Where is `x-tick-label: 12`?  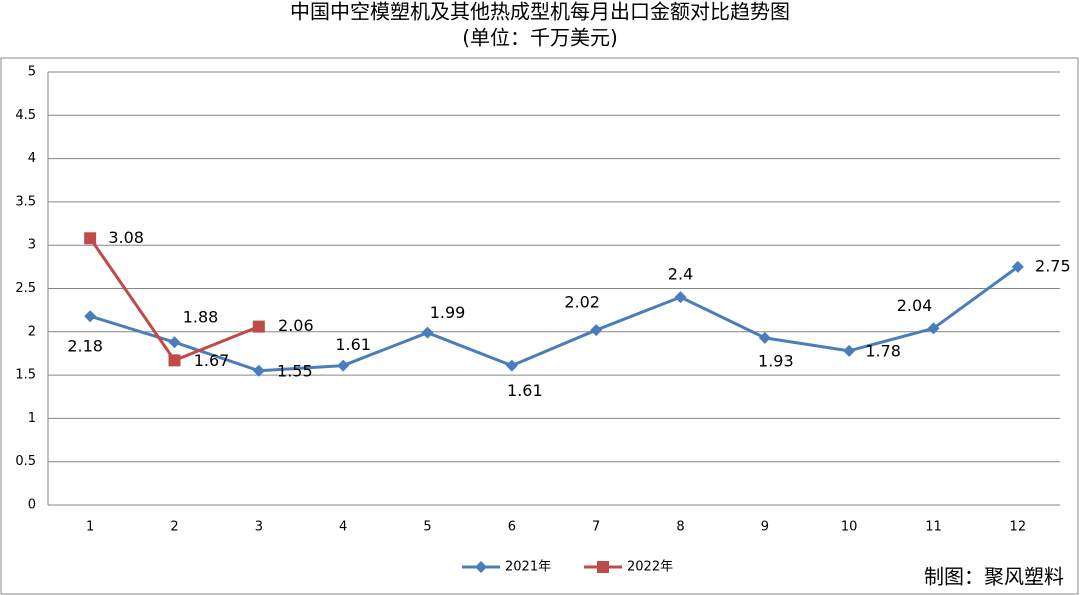
x-tick-label: 12 is located at coordinates (1018, 527).